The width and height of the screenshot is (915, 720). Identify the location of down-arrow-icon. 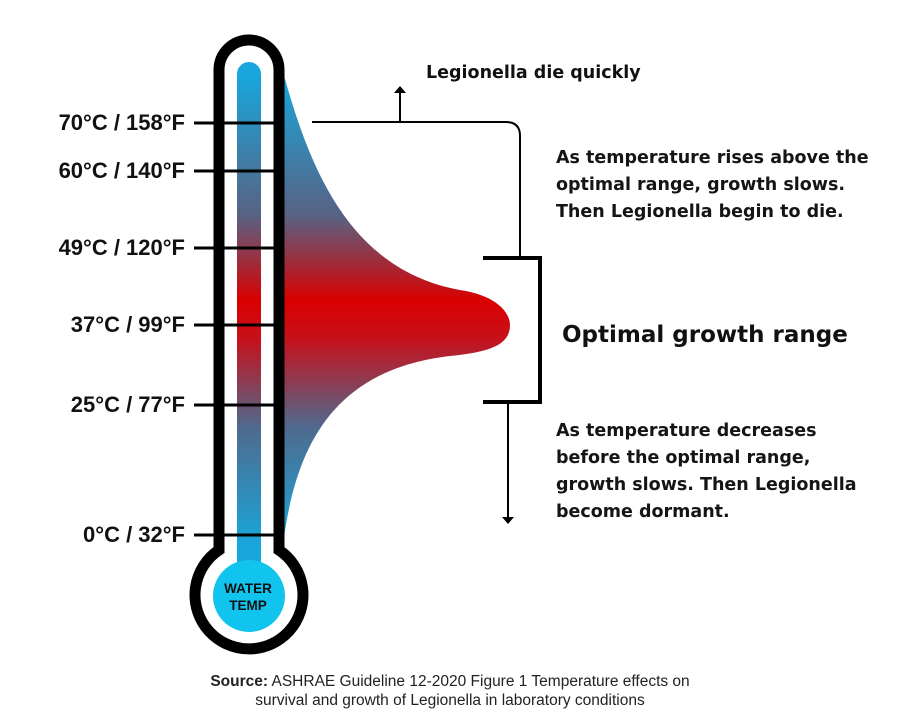
(508, 520).